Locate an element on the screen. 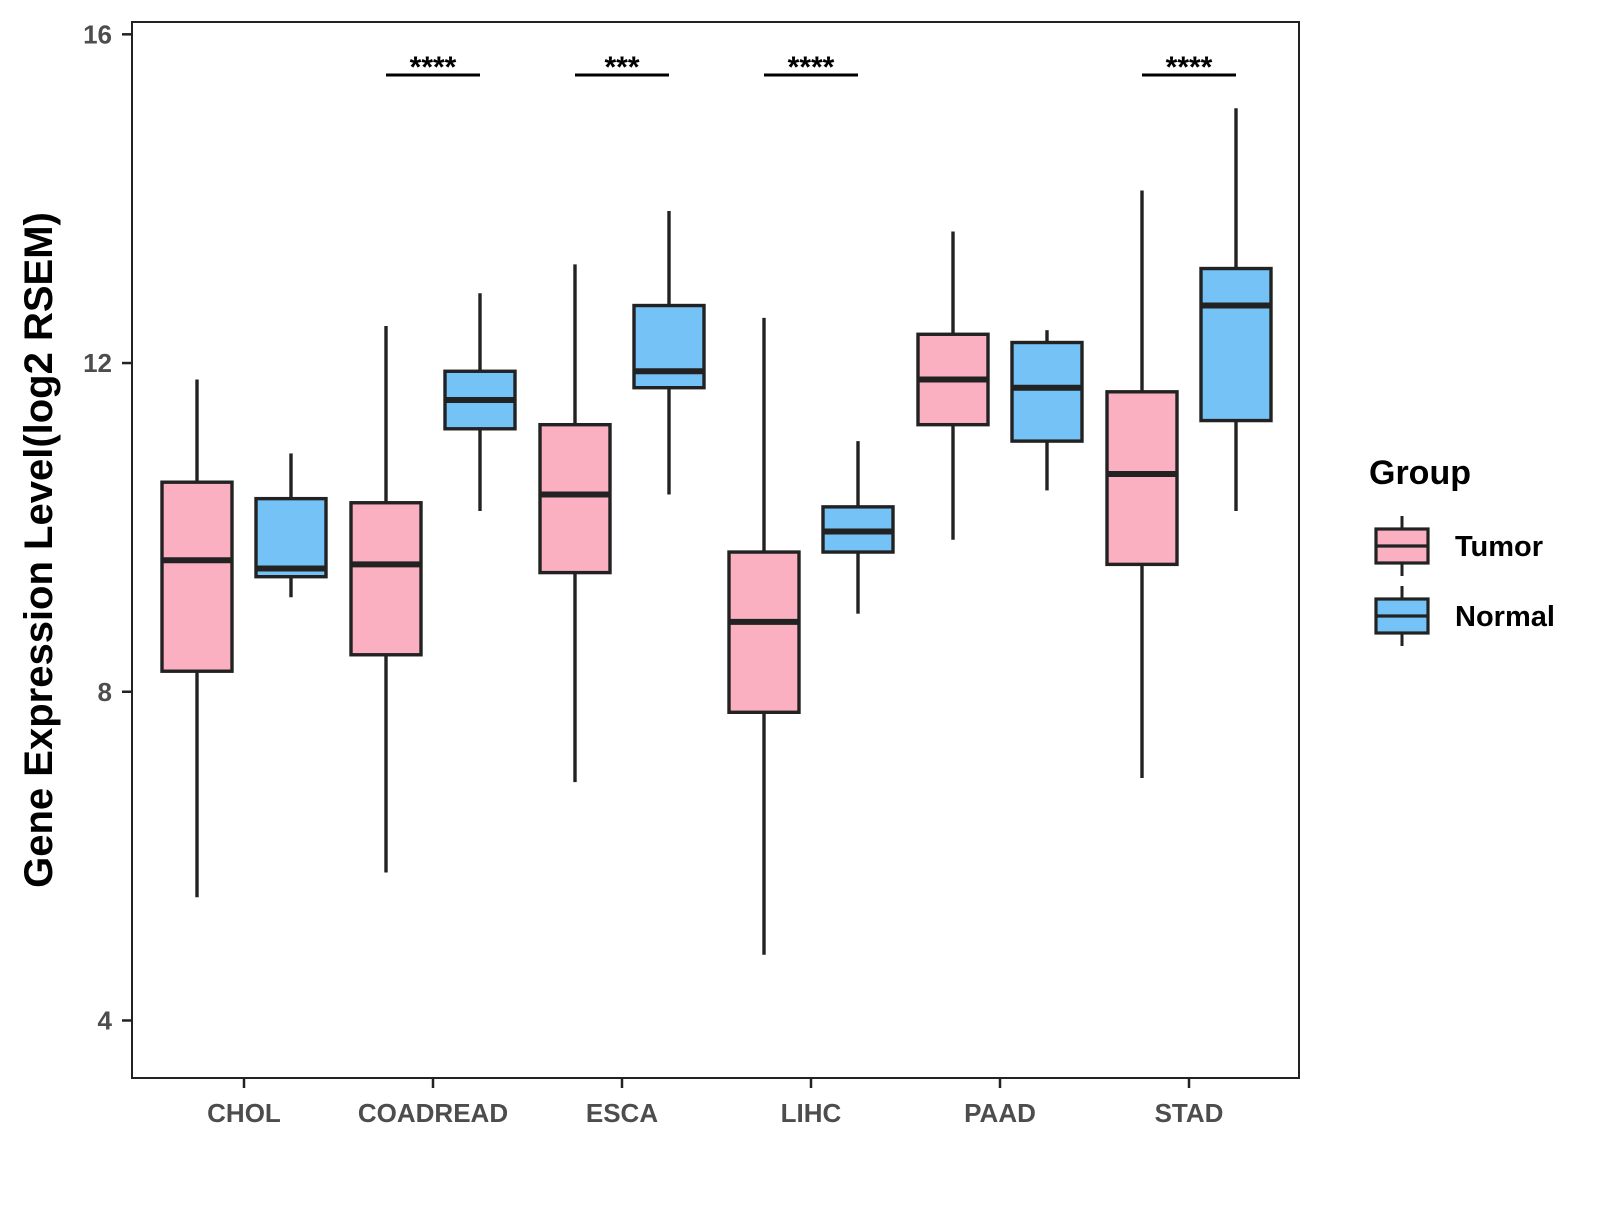  x-tick-label: LIHC is located at coordinates (811, 1113).